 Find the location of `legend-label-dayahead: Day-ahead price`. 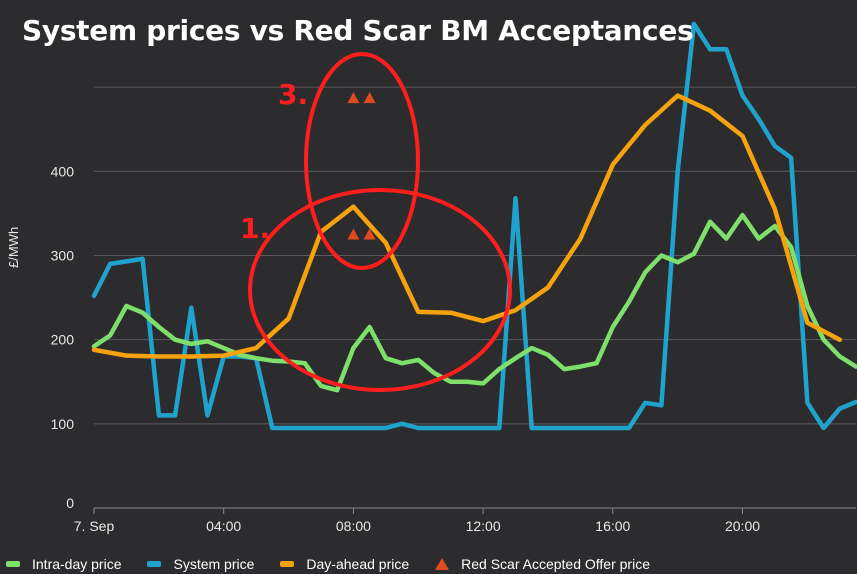

legend-label-dayahead: Day-ahead price is located at coordinates (358, 563).